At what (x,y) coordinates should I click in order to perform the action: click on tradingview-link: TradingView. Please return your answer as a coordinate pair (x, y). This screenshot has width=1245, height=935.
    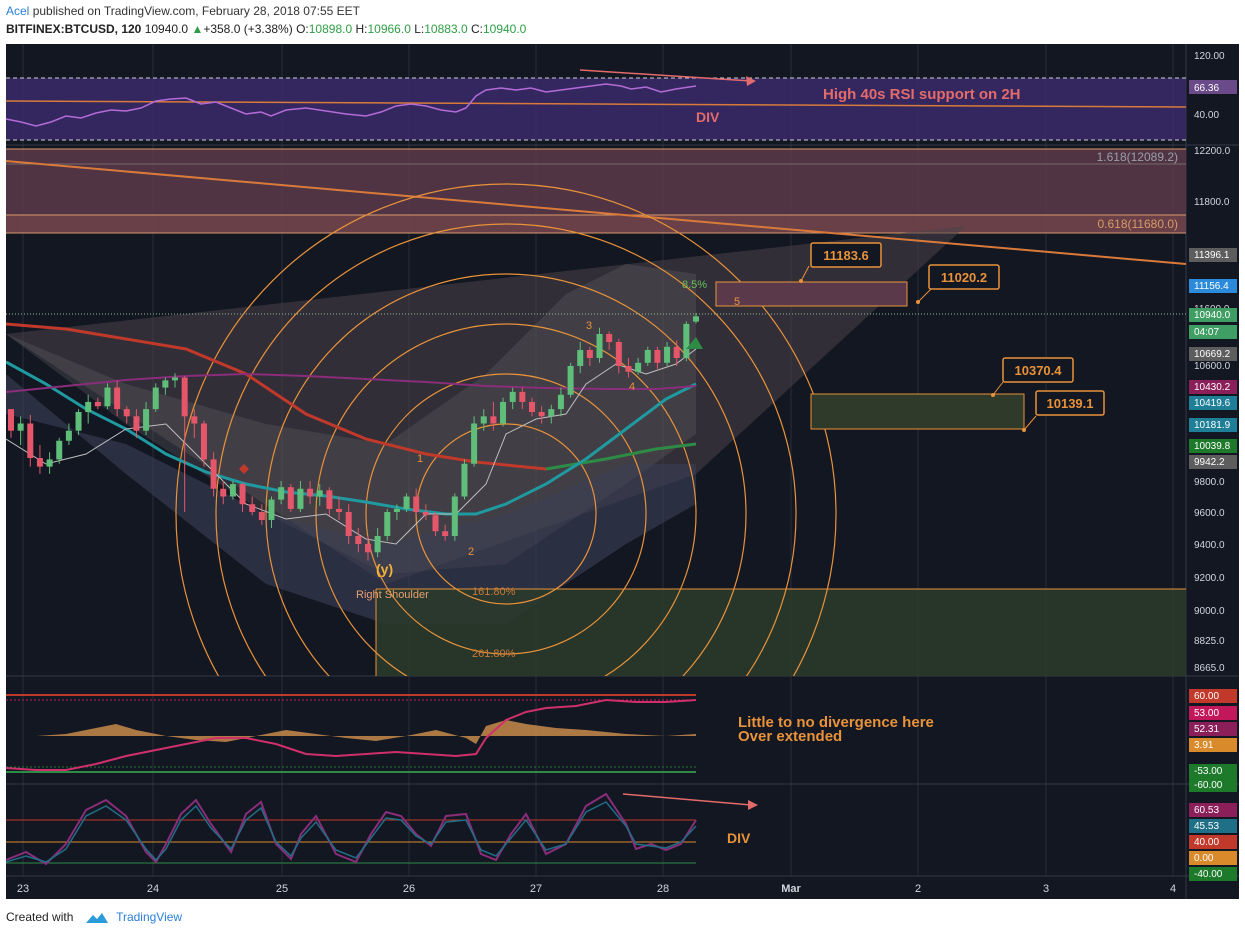
    Looking at the image, I should click on (149, 917).